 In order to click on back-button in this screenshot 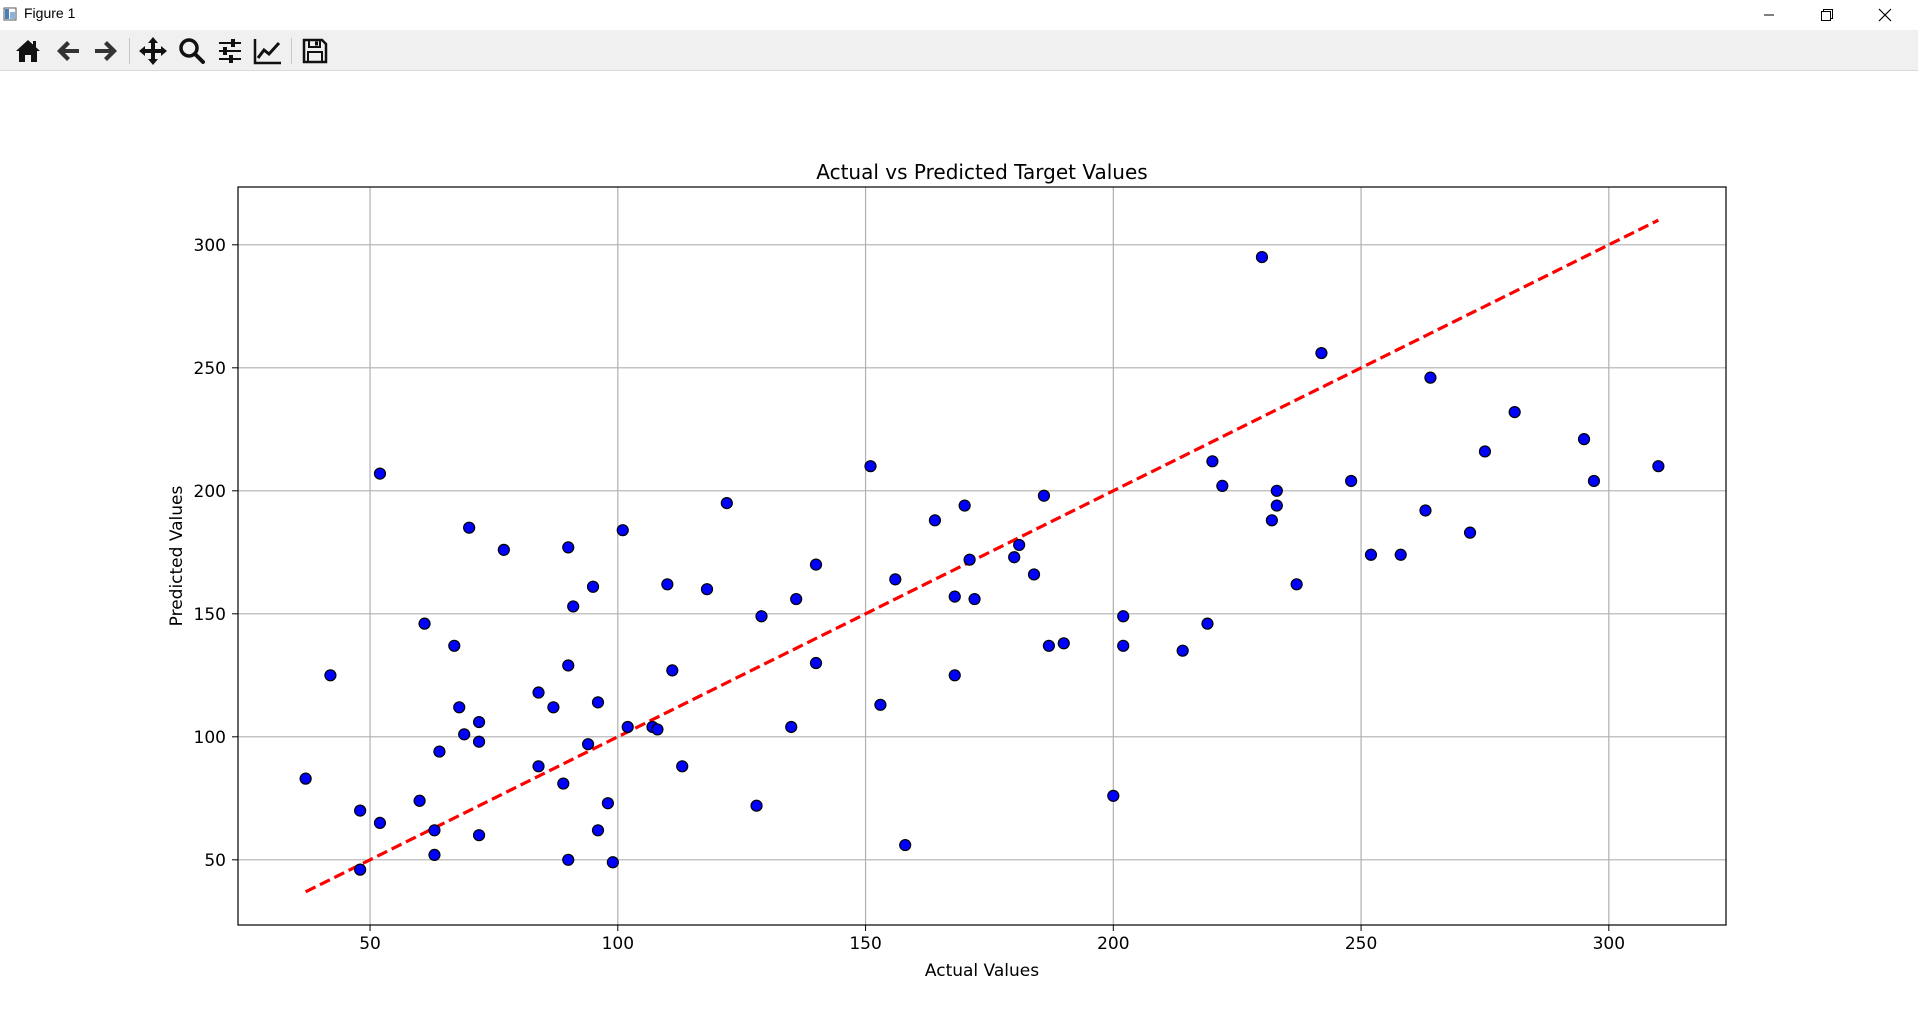, I will do `click(68, 51)`.